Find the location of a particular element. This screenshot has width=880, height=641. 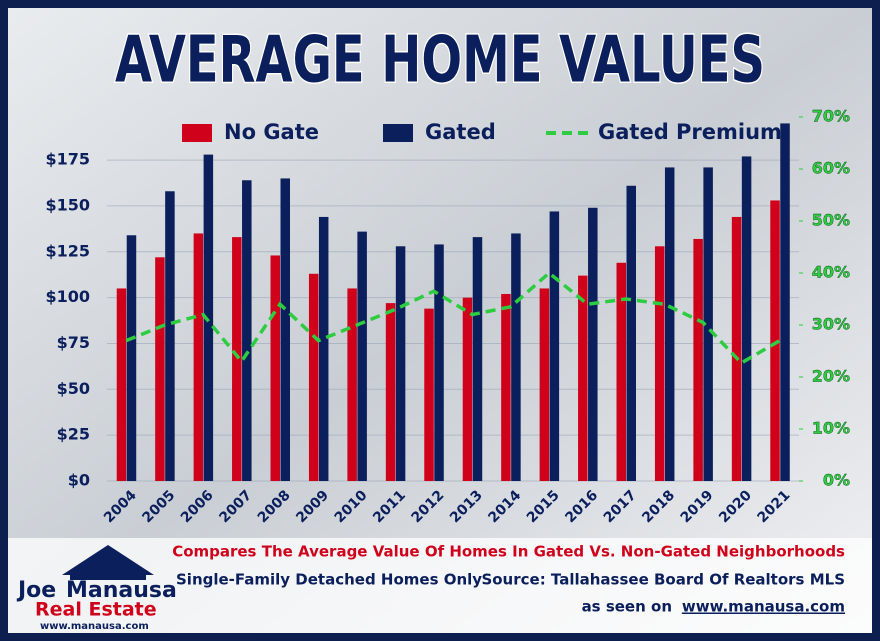

y2-tick-label: 20% is located at coordinates (831, 376).